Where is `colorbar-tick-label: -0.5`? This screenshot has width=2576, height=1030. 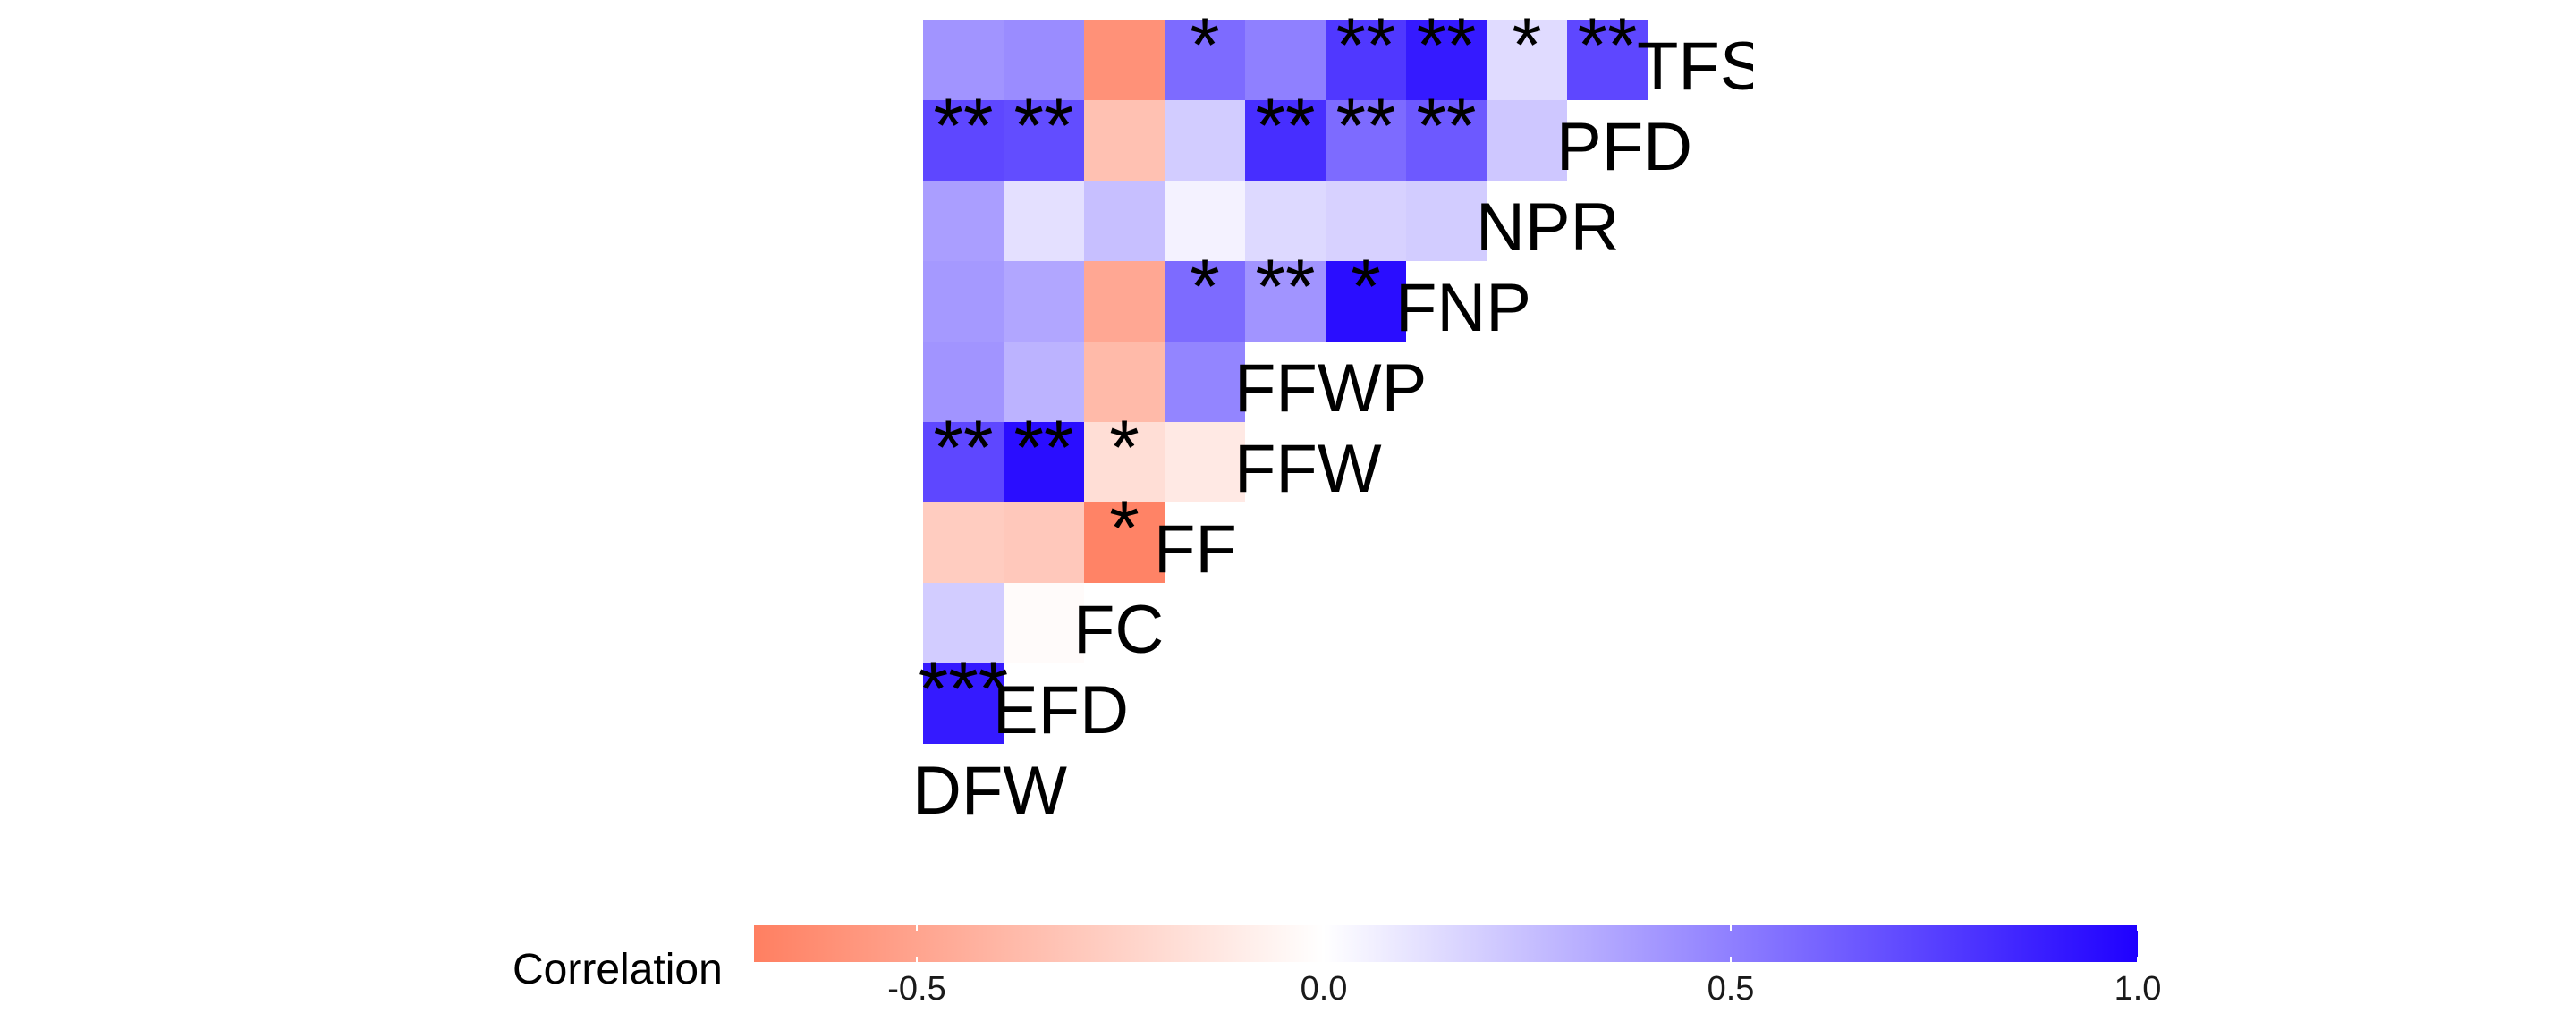 colorbar-tick-label: -0.5 is located at coordinates (916, 989).